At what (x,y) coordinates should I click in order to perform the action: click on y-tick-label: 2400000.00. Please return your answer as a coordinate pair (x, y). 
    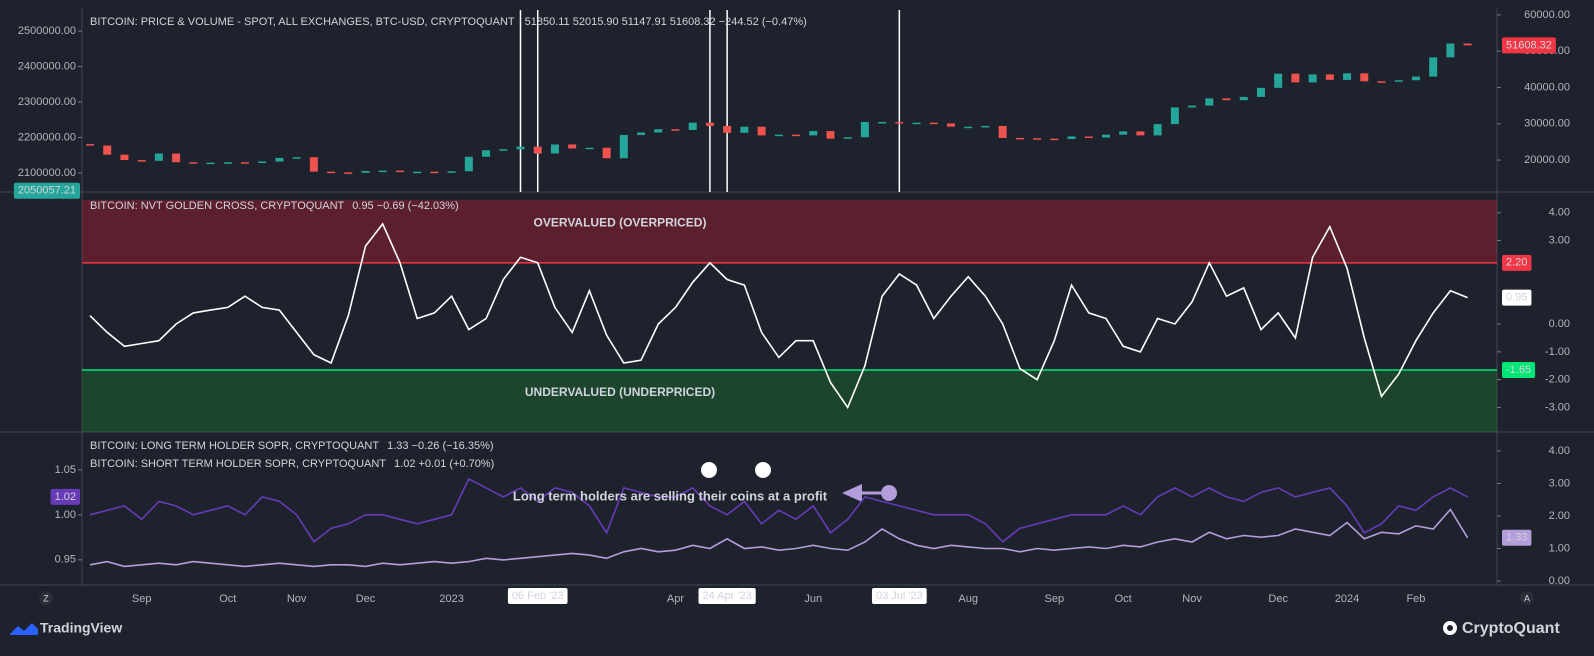
    Looking at the image, I should click on (47, 66).